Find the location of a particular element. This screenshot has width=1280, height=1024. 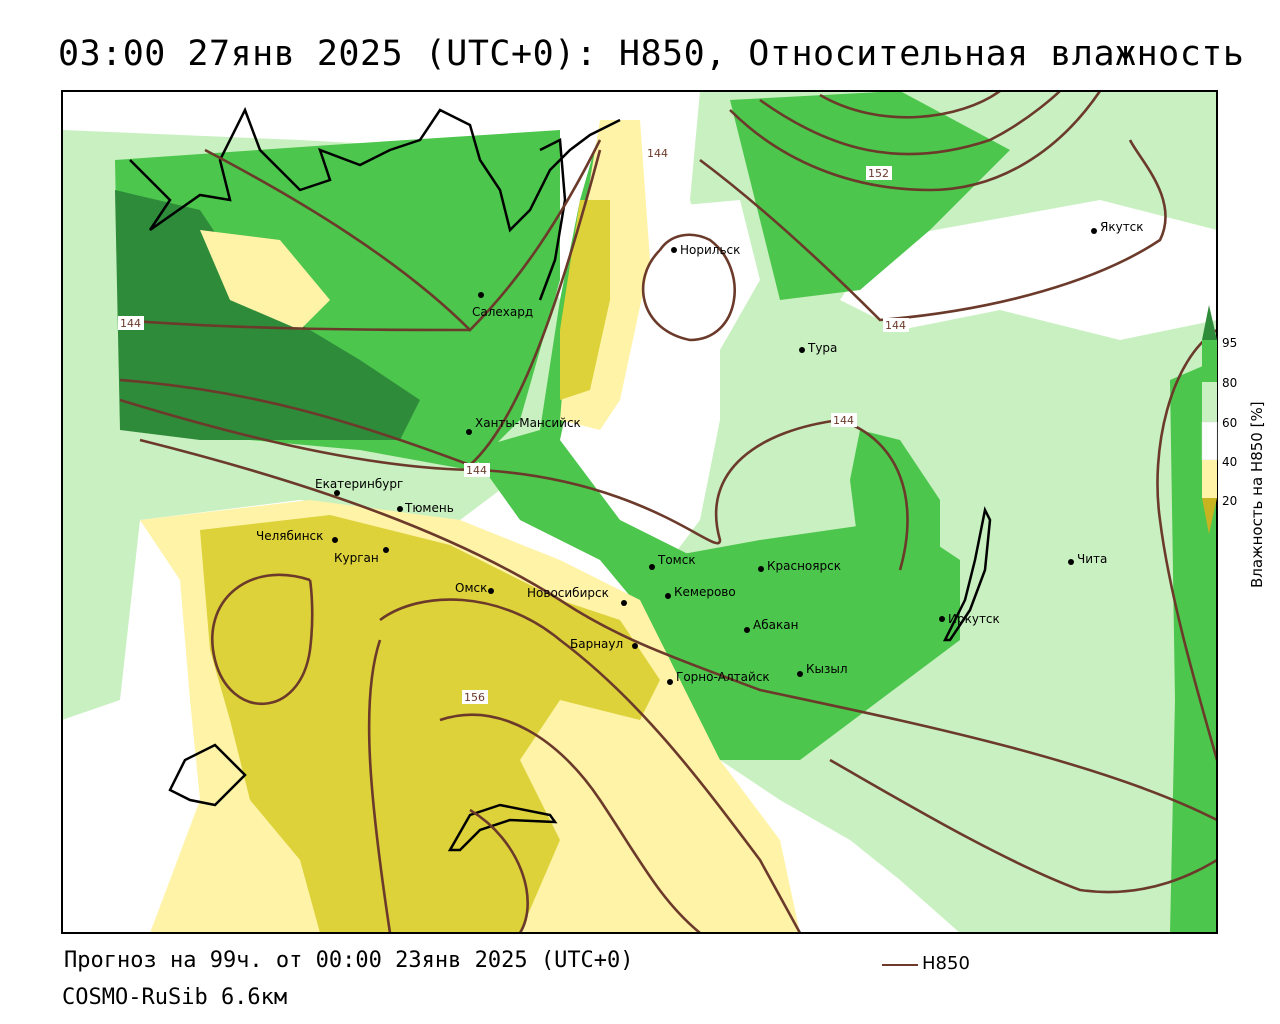

colorbar-tick: 40 is located at coordinates (1229, 462).